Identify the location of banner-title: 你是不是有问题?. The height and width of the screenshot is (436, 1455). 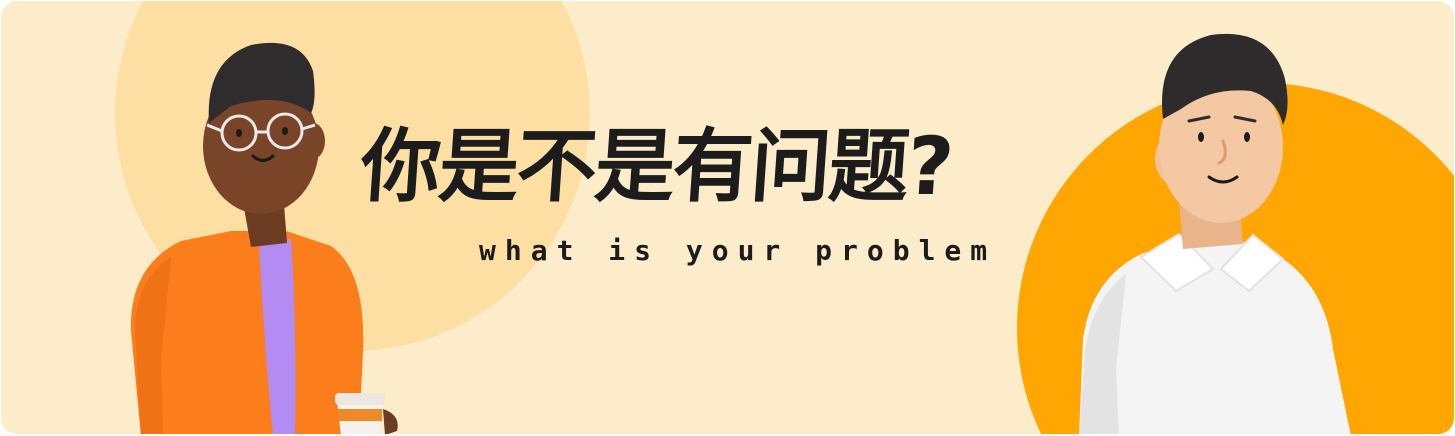
(656, 166).